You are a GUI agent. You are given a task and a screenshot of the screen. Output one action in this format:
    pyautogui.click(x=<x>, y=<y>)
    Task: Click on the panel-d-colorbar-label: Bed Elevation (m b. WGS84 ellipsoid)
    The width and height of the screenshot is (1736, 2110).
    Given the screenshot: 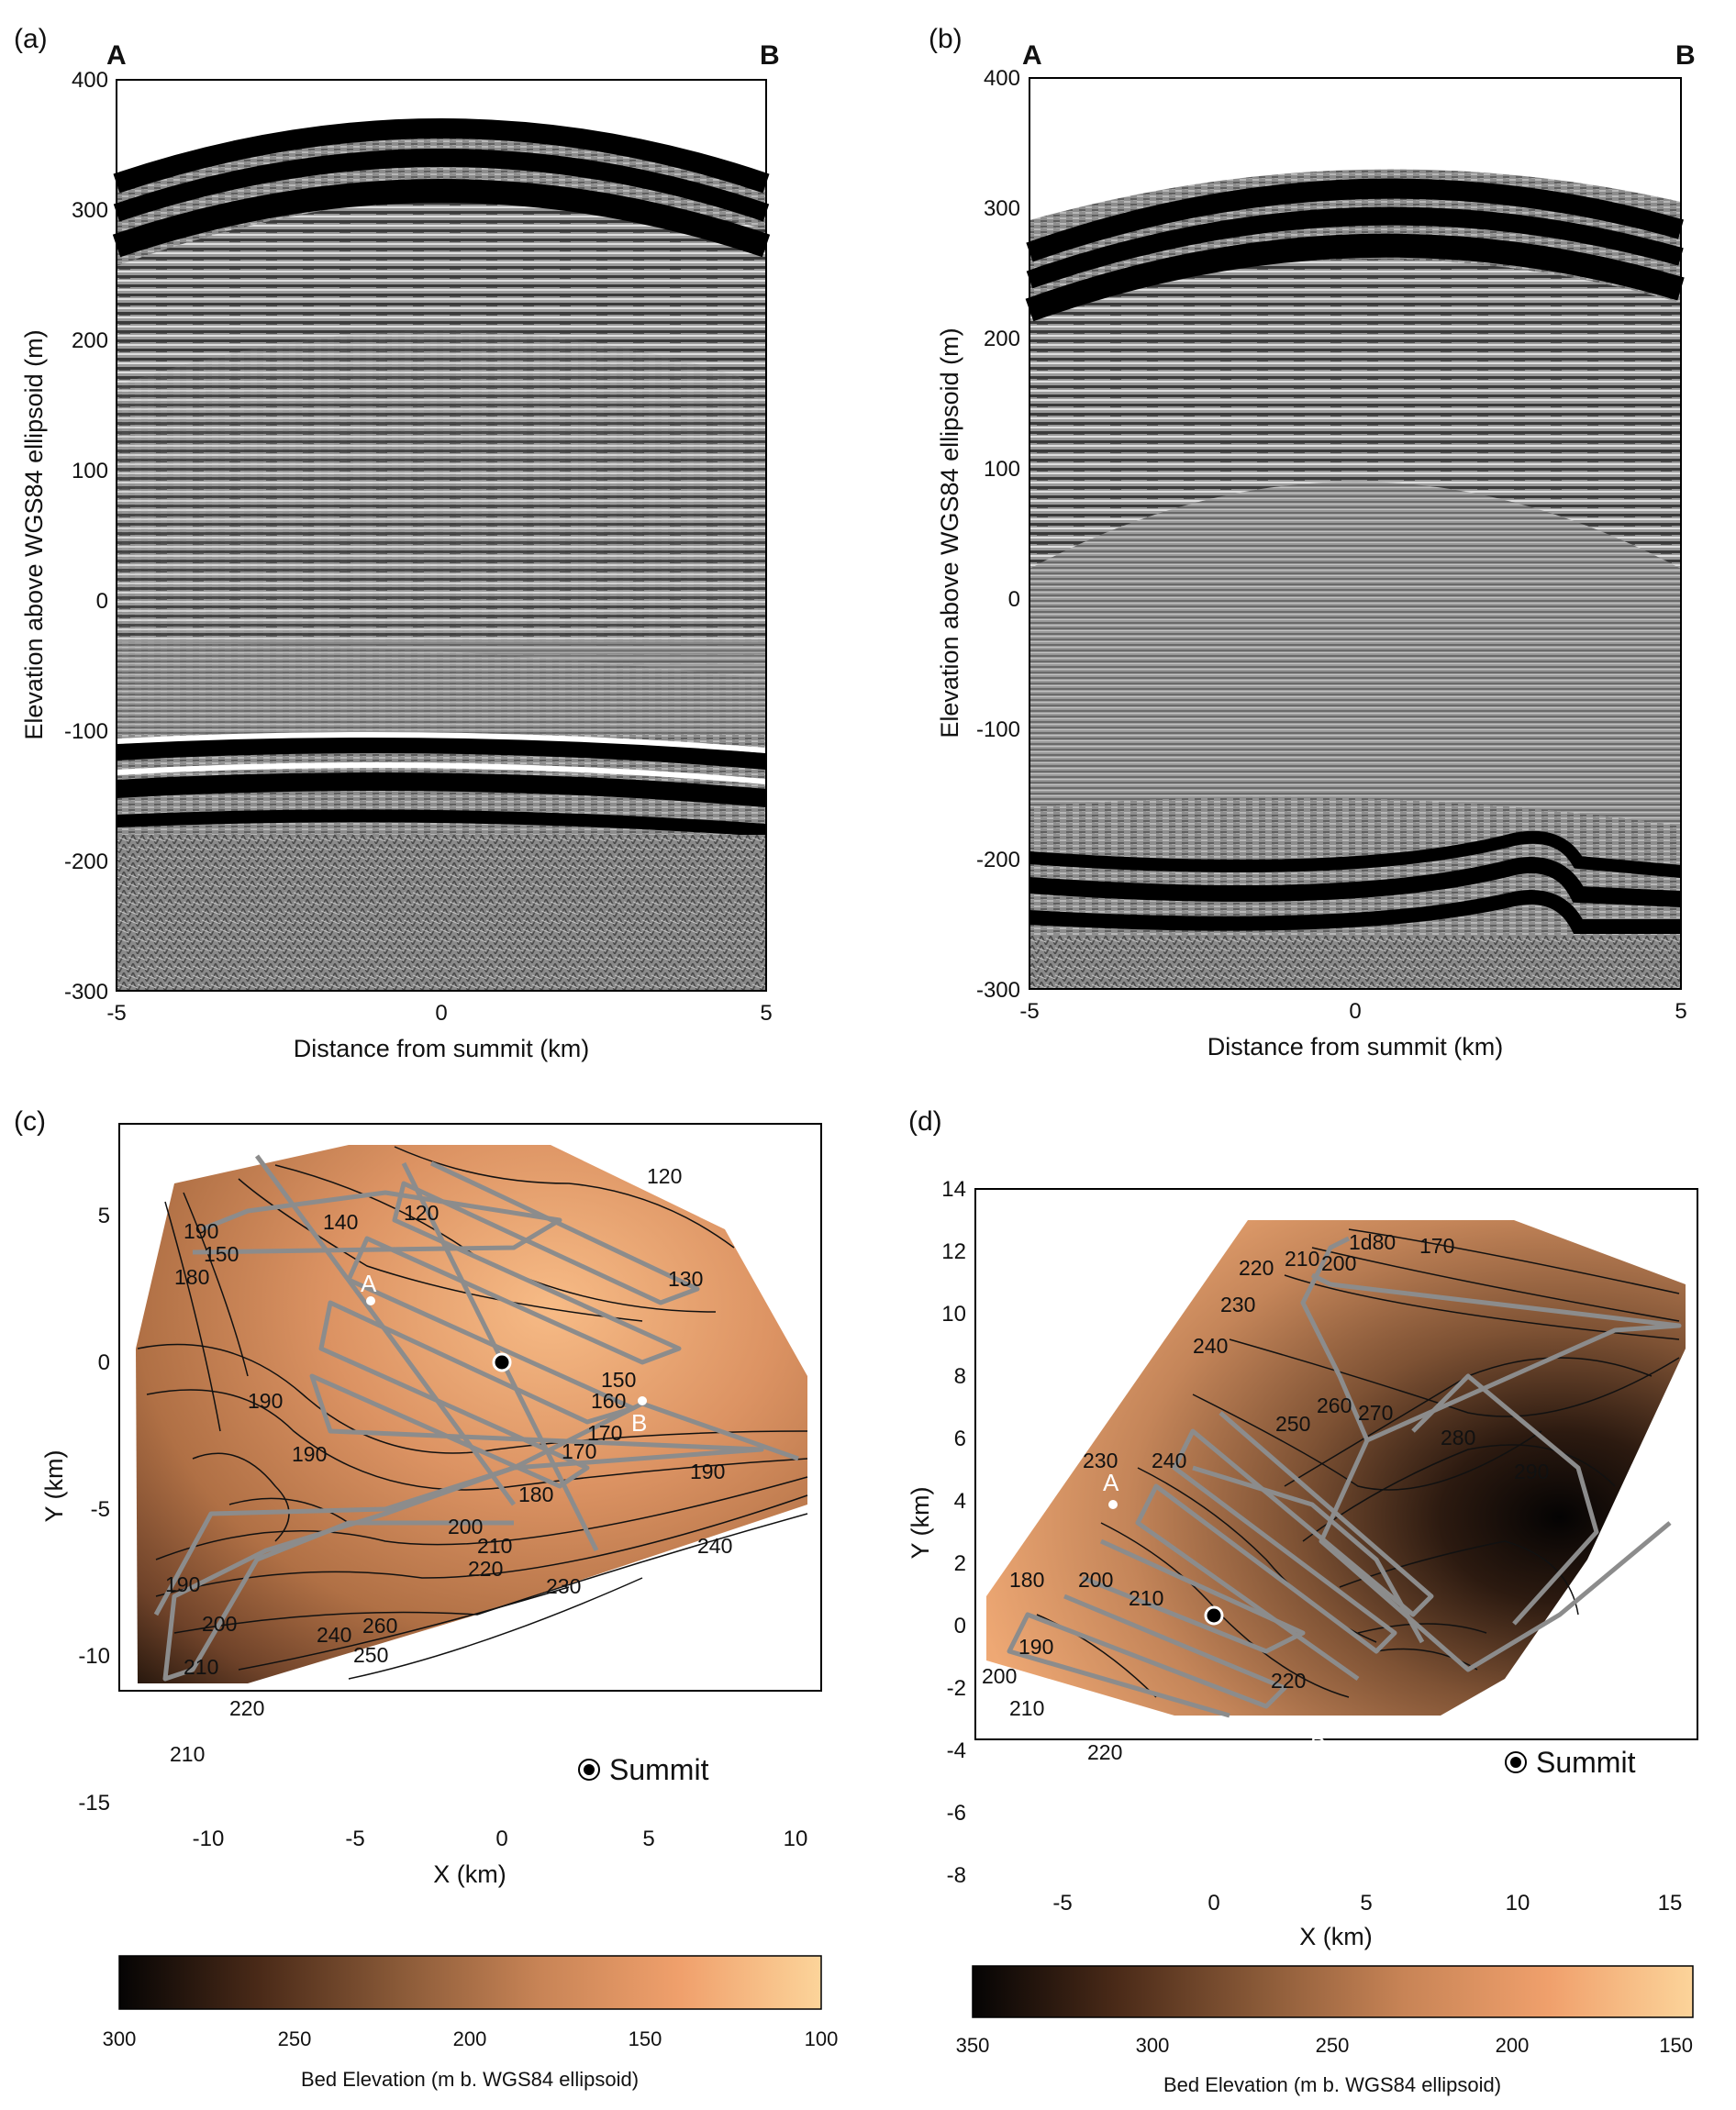 What is the action you would take?
    pyautogui.click(x=1332, y=2084)
    